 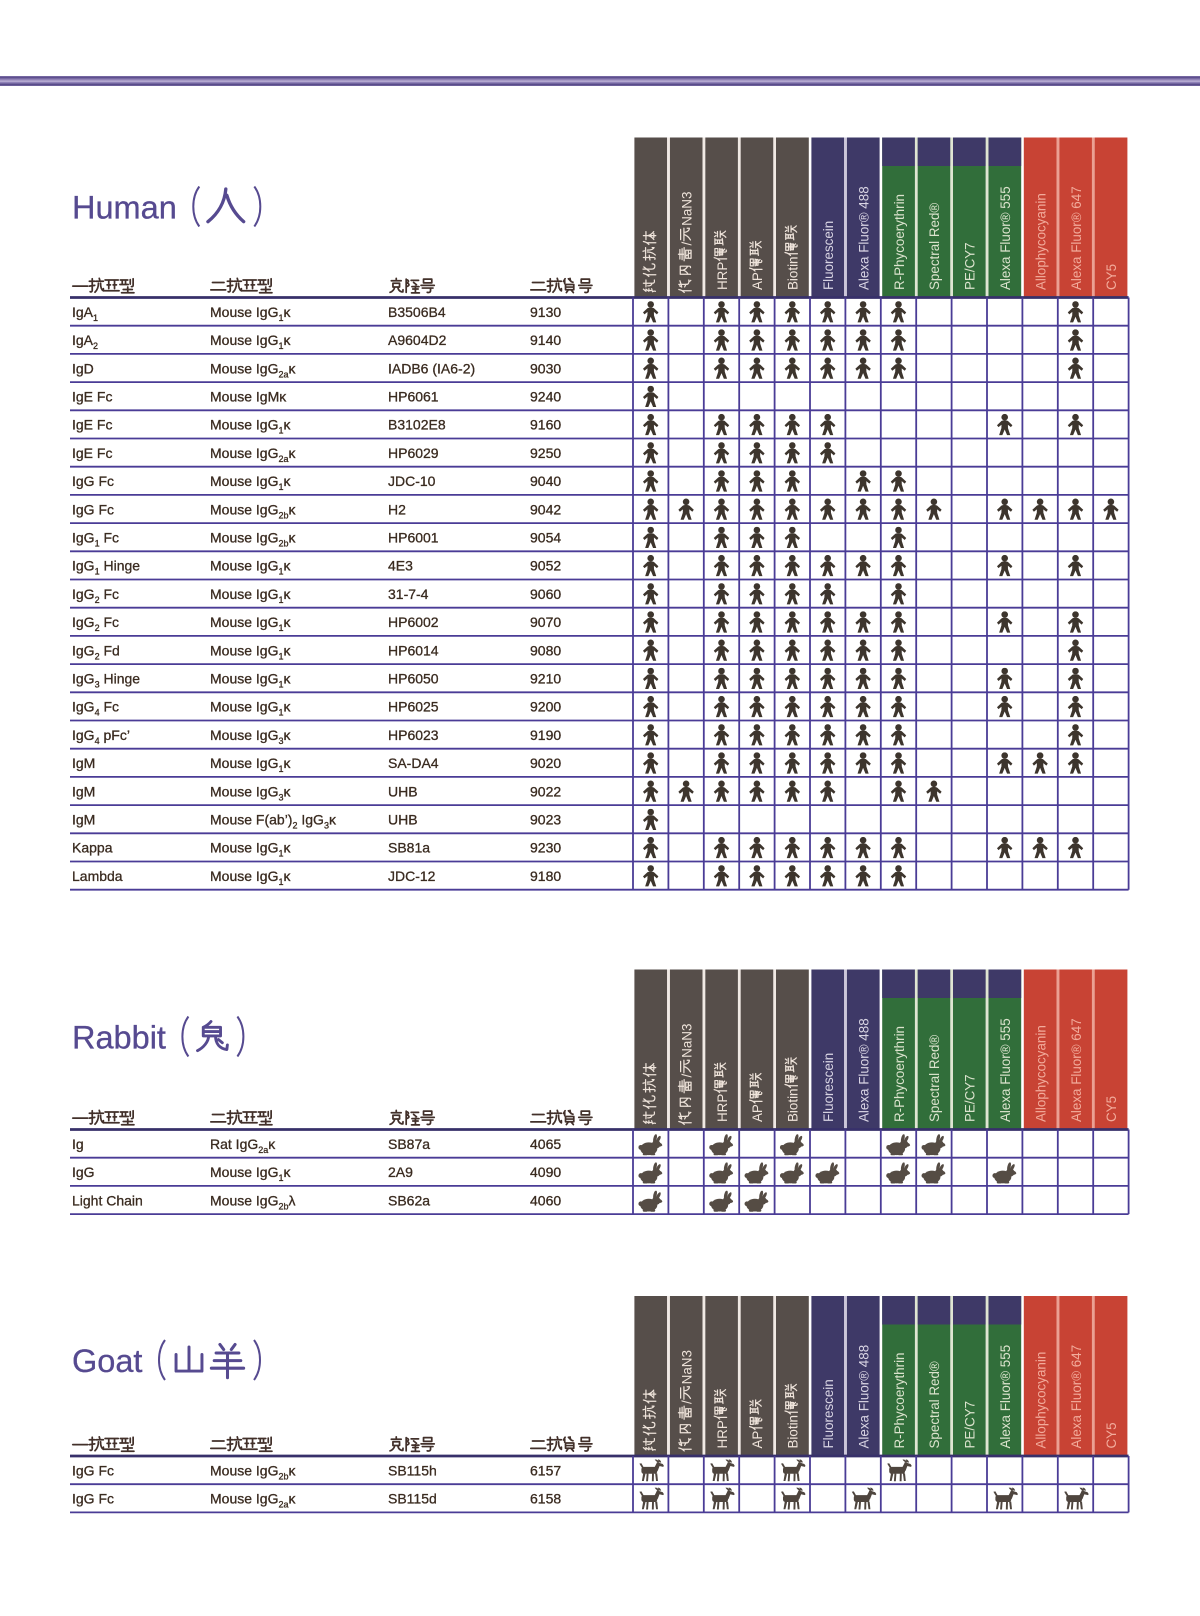 What do you see at coordinates (545, 820) in the screenshot?
I see `svg-text: 9023` at bounding box center [545, 820].